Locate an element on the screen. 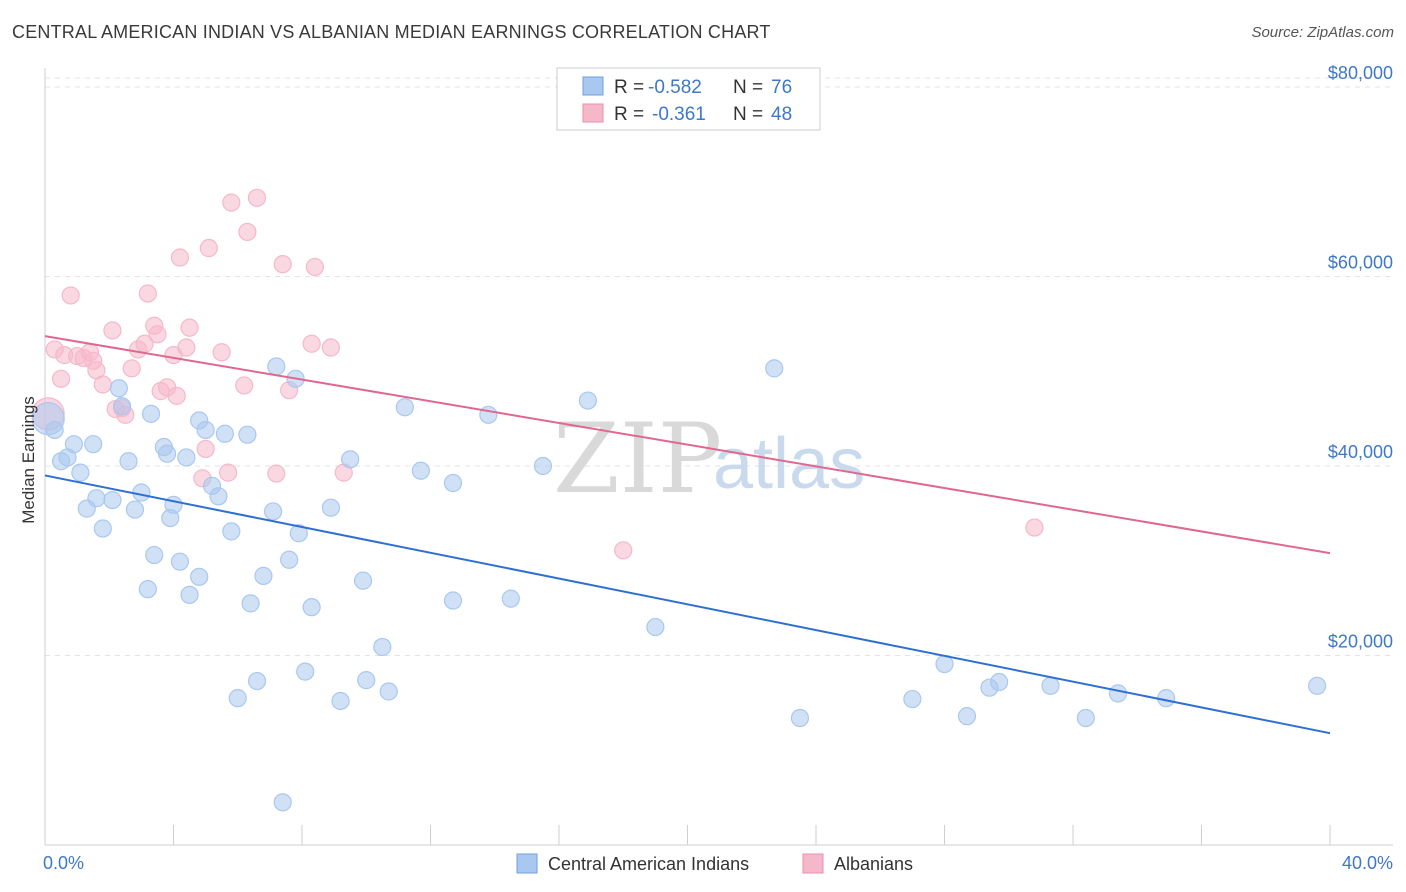 The width and height of the screenshot is (1406, 892). legend-n-label-1: N = is located at coordinates (748, 87).